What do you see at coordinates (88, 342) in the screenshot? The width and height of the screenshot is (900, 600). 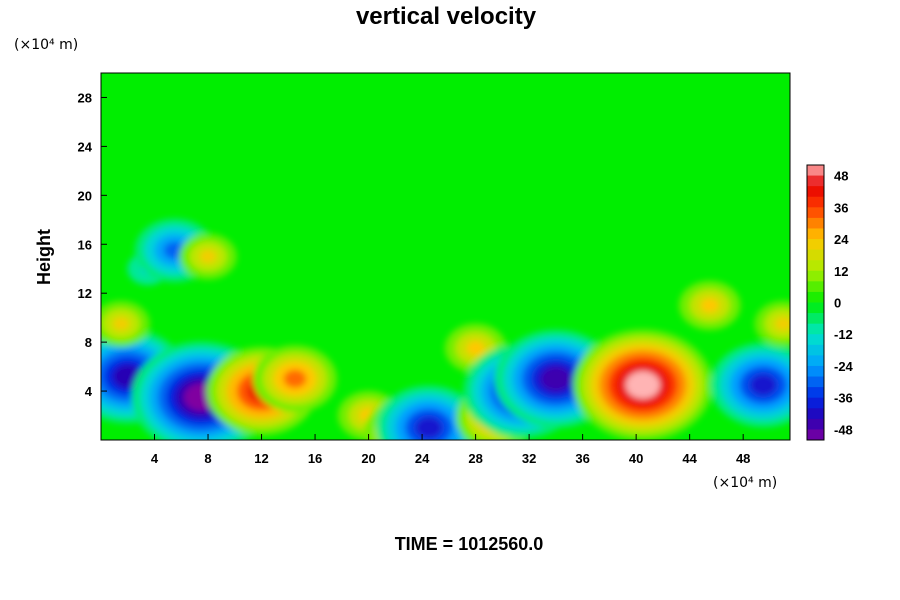 I see `y-tick-label: 8` at bounding box center [88, 342].